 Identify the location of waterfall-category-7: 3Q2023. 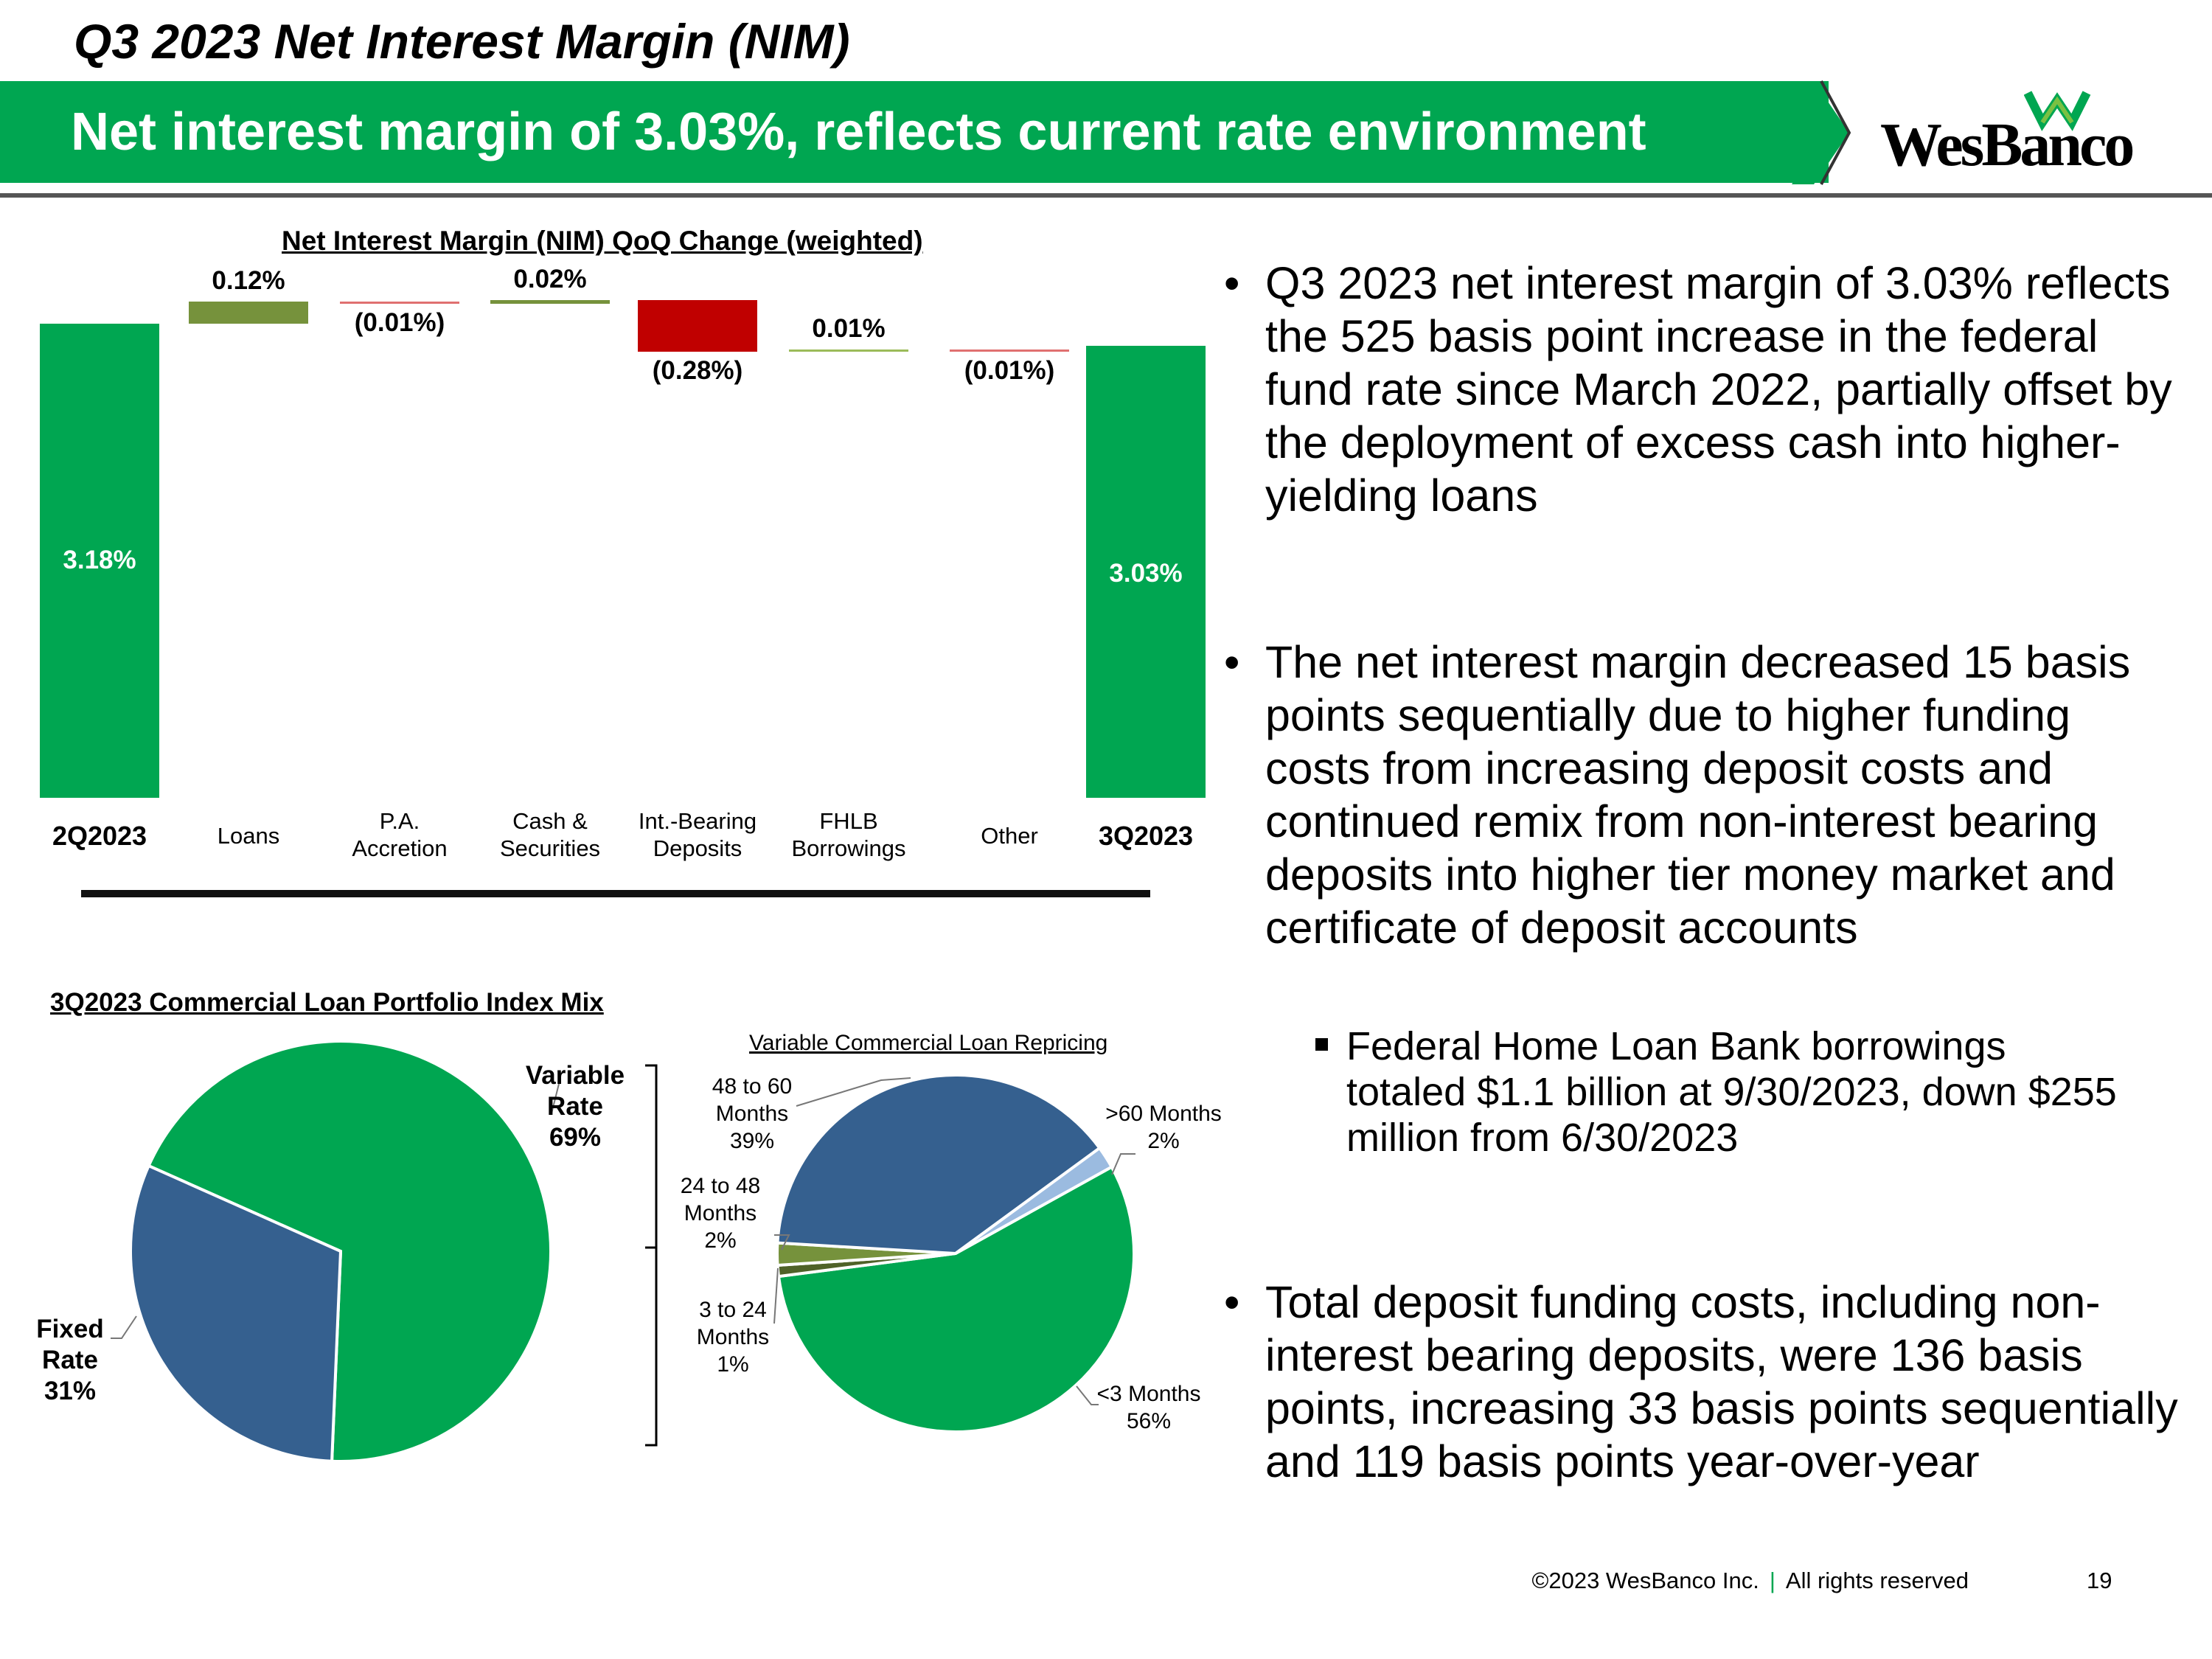
(1146, 836).